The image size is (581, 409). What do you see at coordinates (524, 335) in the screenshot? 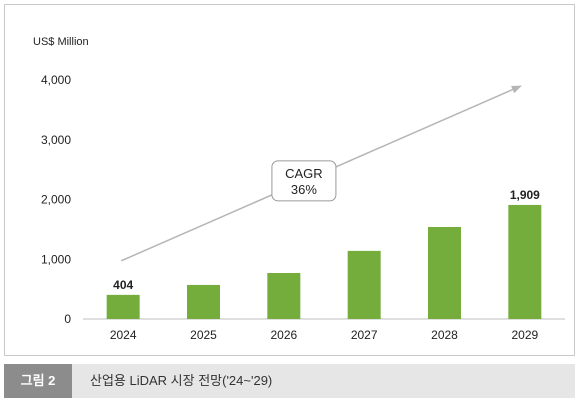
I see `x-tick-label: 2029` at bounding box center [524, 335].